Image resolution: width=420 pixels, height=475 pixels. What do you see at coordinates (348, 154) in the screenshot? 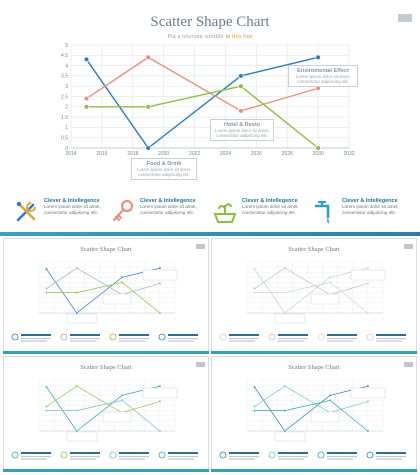
I see `x-tick-label: 2032` at bounding box center [348, 154].